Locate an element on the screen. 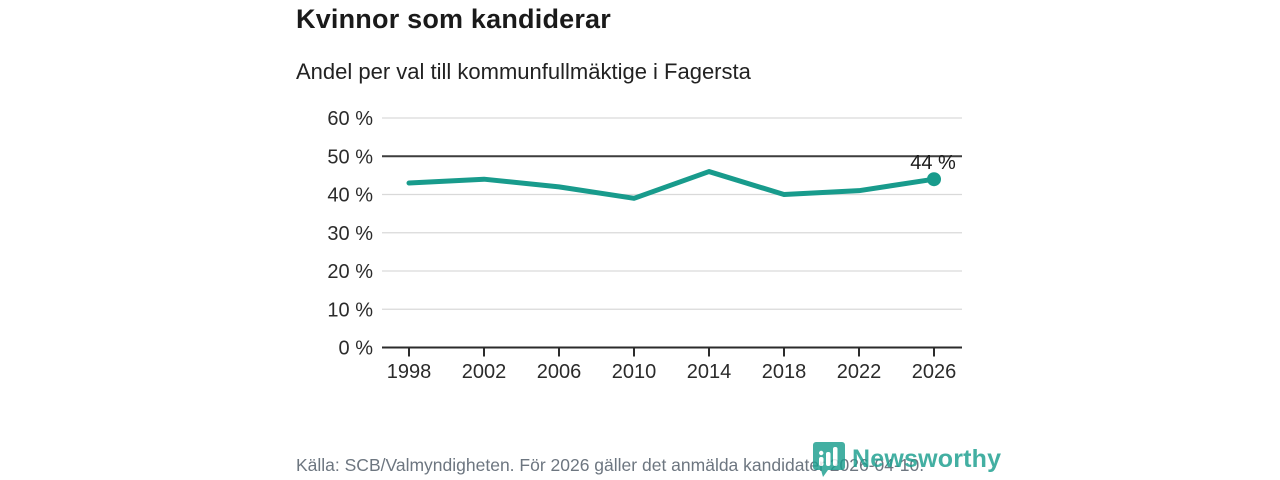 The image size is (1280, 480). chart-title: Kvinnor som kandiderar is located at coordinates (453, 19).